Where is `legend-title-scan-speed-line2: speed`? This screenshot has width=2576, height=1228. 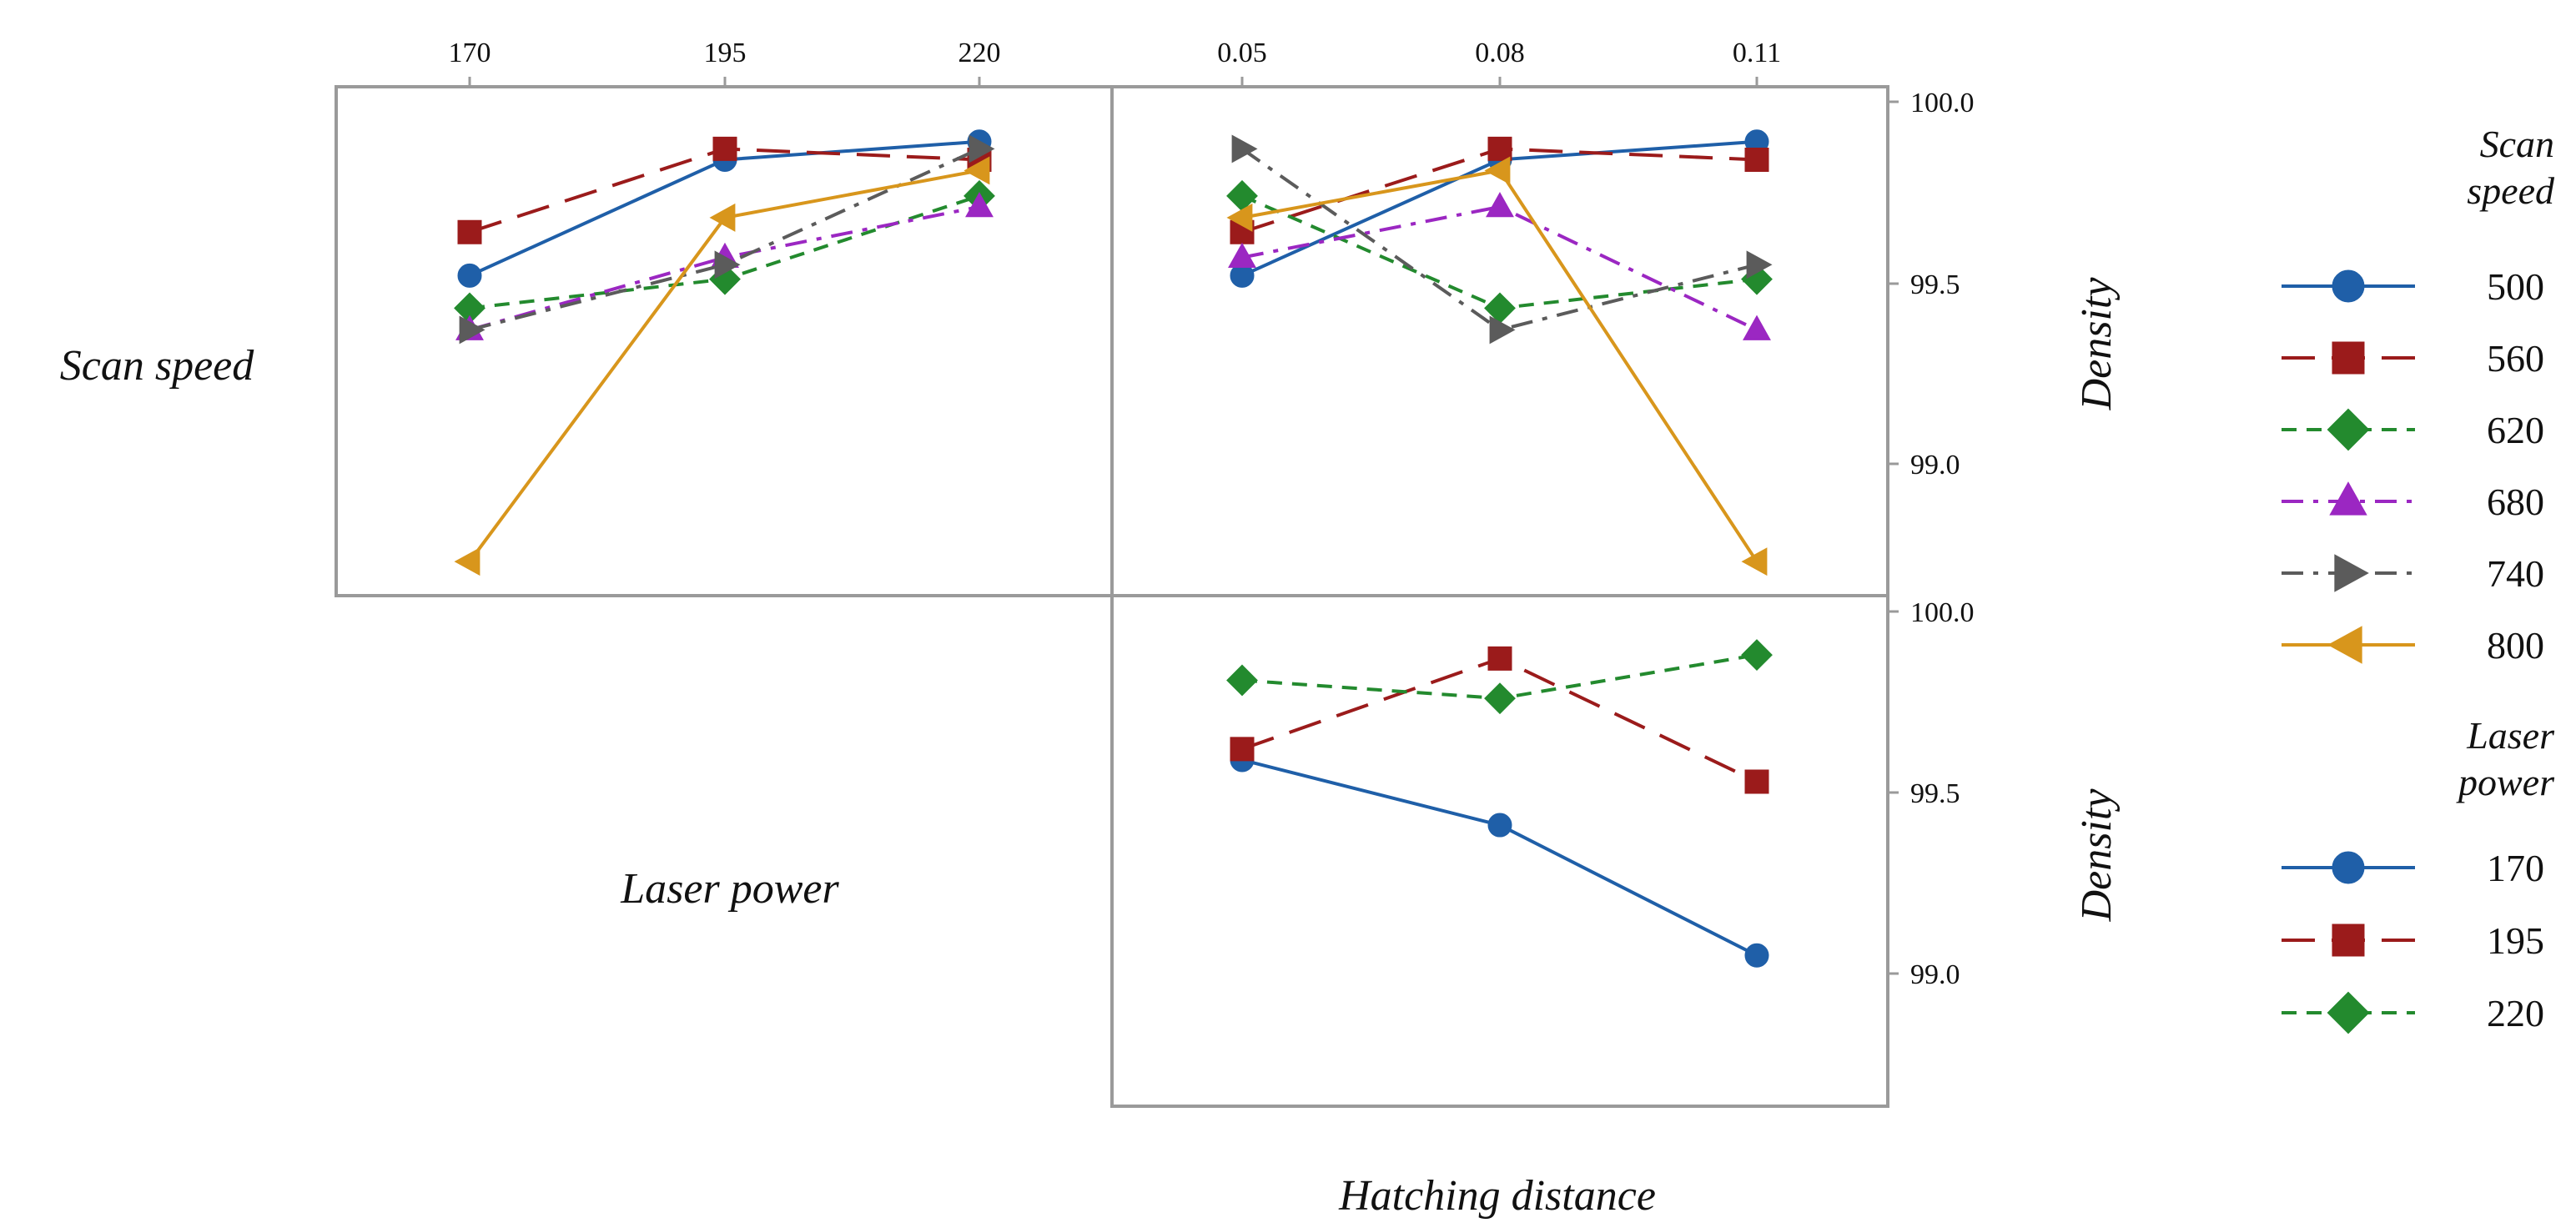 legend-title-scan-speed-line2: speed is located at coordinates (2511, 190).